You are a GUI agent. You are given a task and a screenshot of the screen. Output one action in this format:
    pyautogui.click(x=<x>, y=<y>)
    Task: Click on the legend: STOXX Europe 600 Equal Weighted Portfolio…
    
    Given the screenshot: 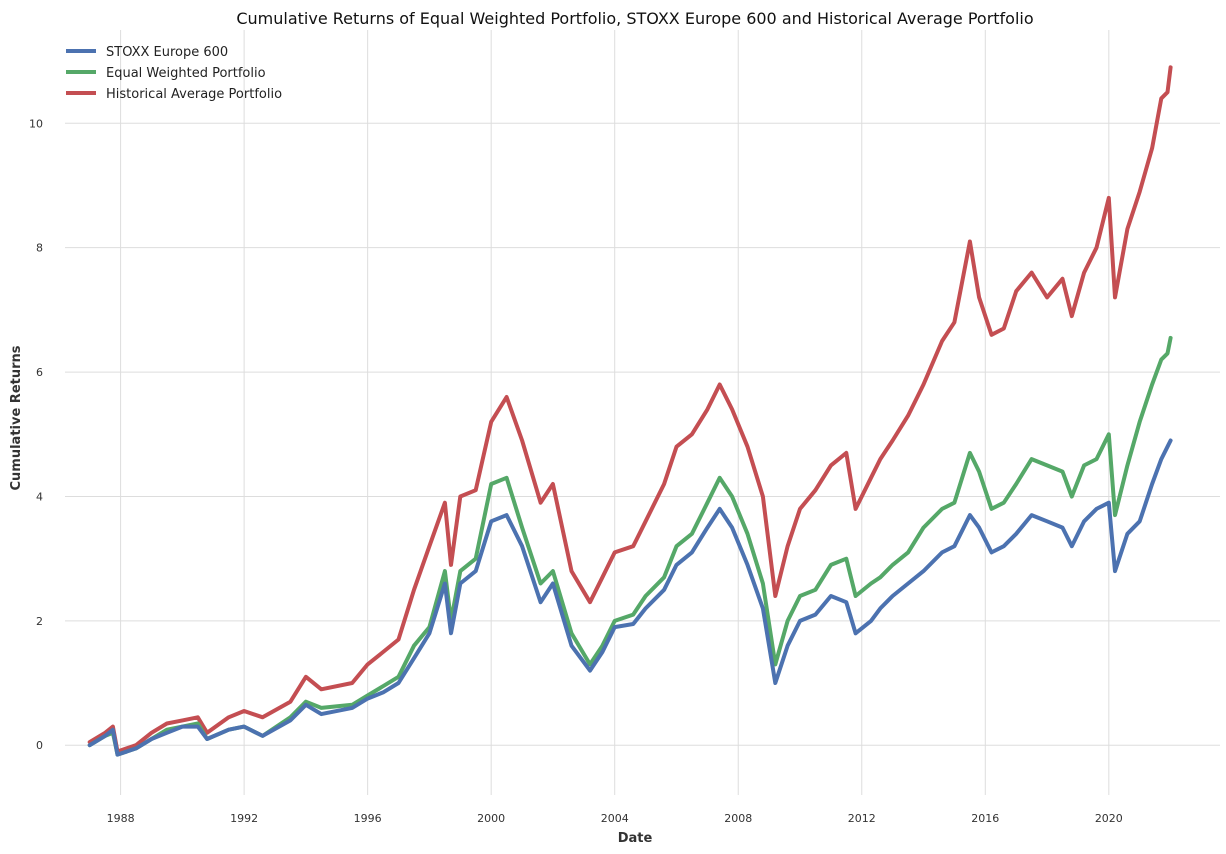 What is the action you would take?
    pyautogui.click(x=174, y=73)
    